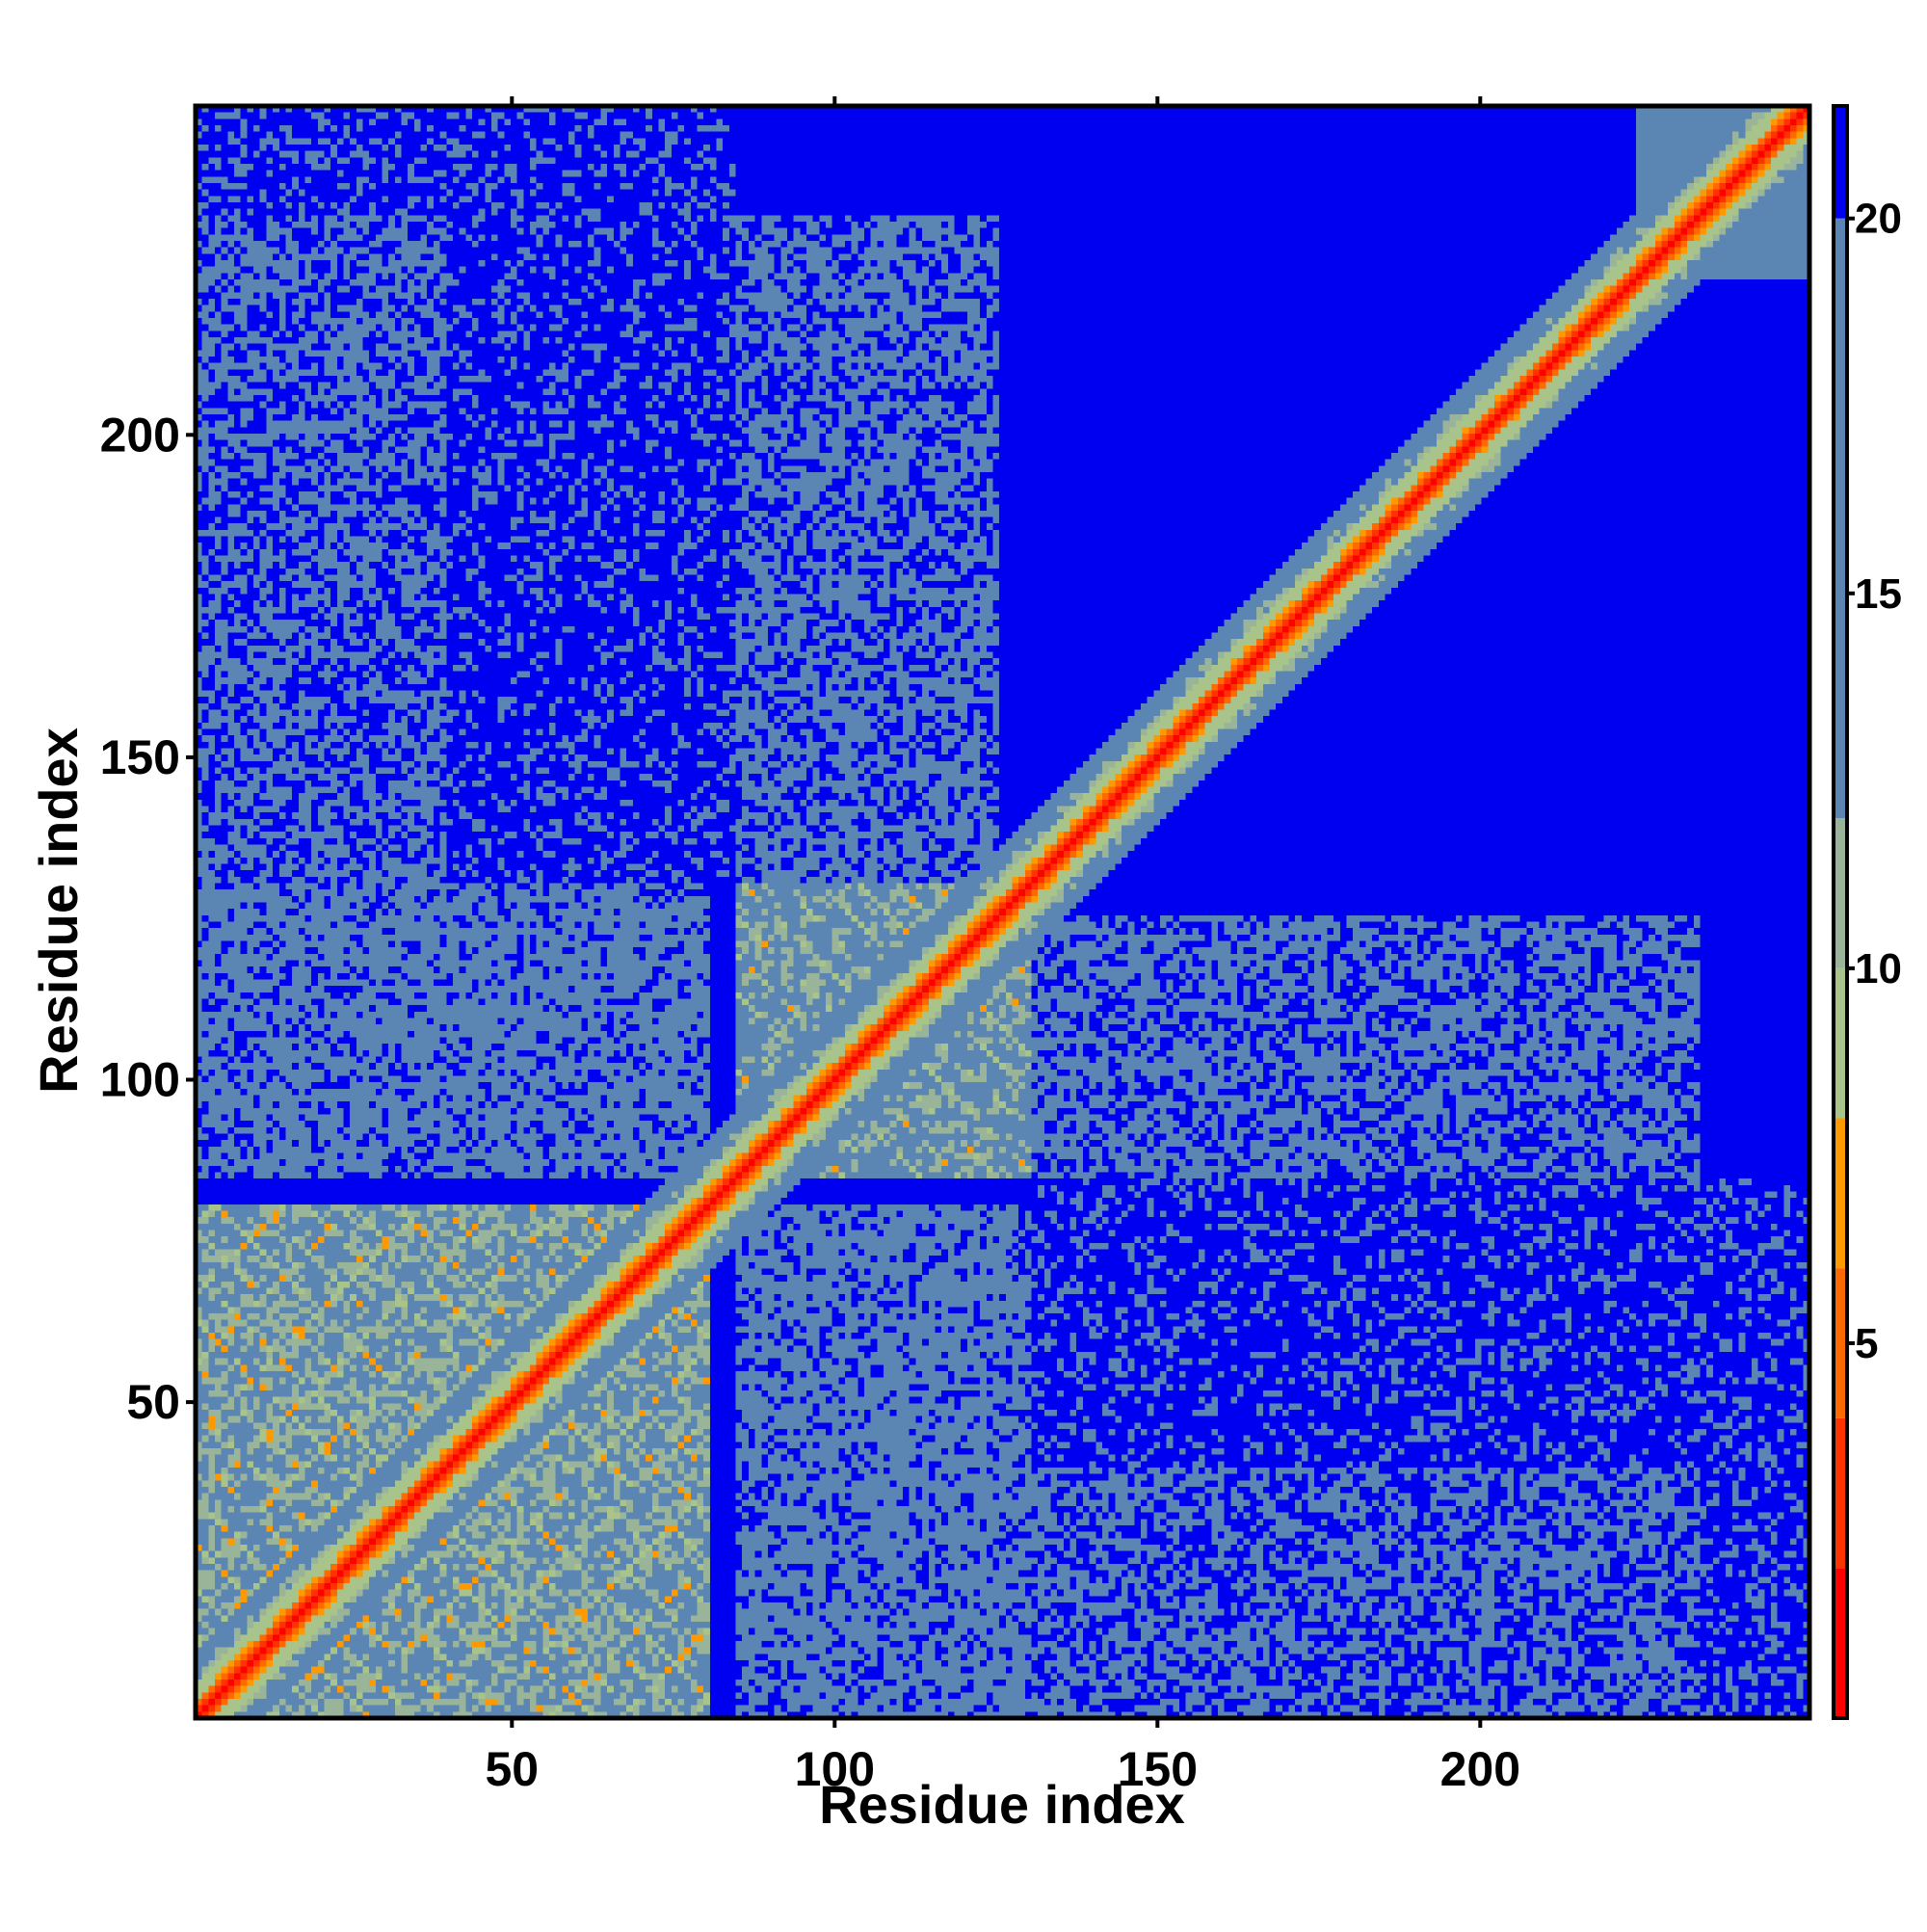  I want to click on x-tick-label: 150, so click(1158, 1769).